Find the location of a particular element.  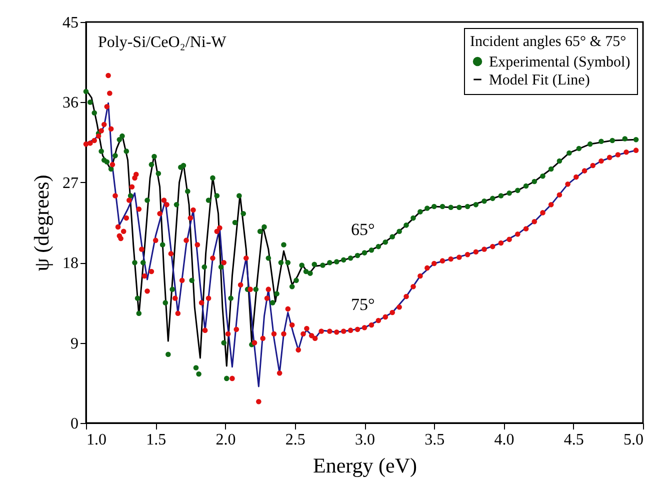

x-tick-label: 5.0 is located at coordinates (634, 440).